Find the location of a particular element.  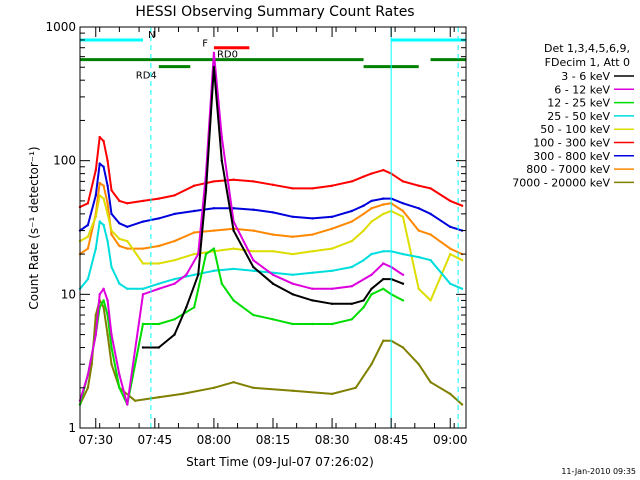

x-tick-label: 09:00 is located at coordinates (450, 440).